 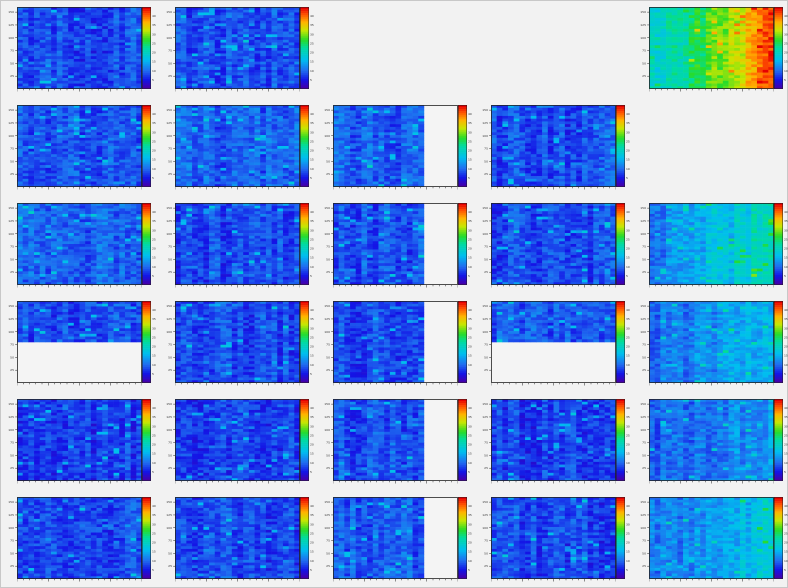 I want to click on palette-tick-label: 30, so click(x=312, y=34).